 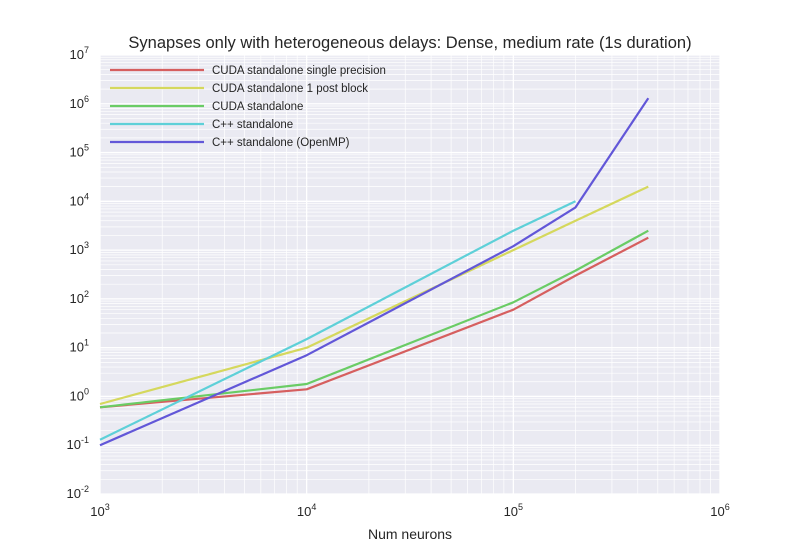 I want to click on legend-label: CUDA standalone 1 post block, so click(x=290, y=89).